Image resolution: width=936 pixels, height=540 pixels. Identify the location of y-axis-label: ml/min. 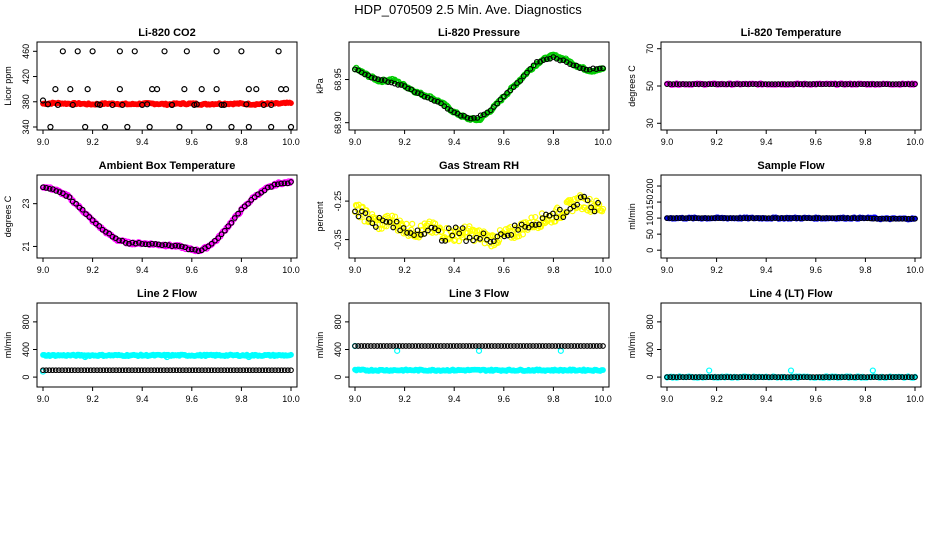
(632, 216).